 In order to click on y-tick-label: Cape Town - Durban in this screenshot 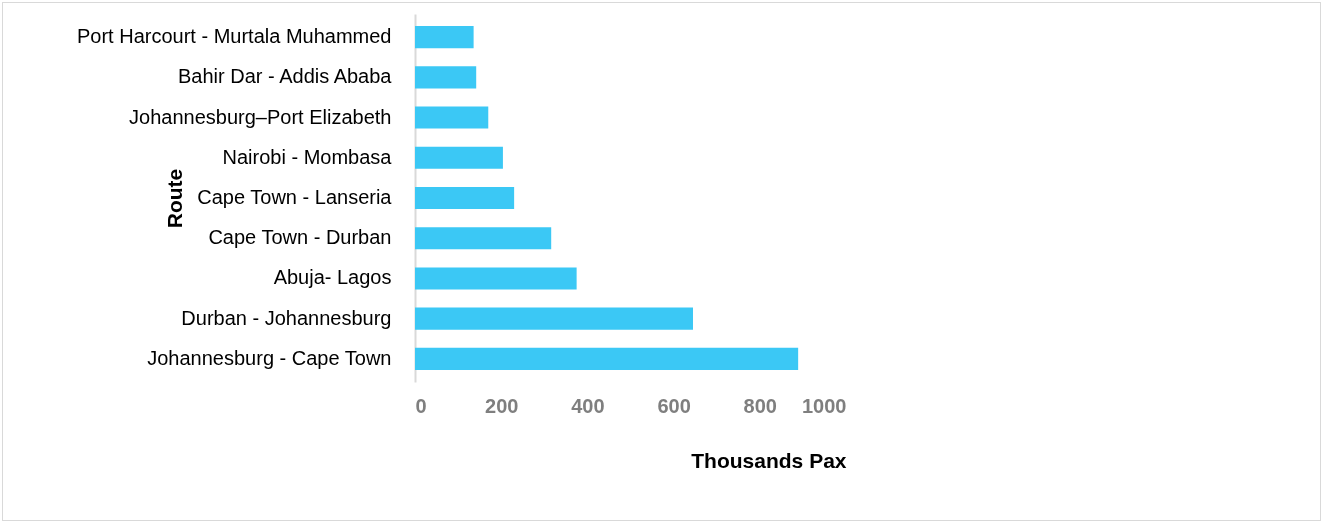, I will do `click(300, 237)`.